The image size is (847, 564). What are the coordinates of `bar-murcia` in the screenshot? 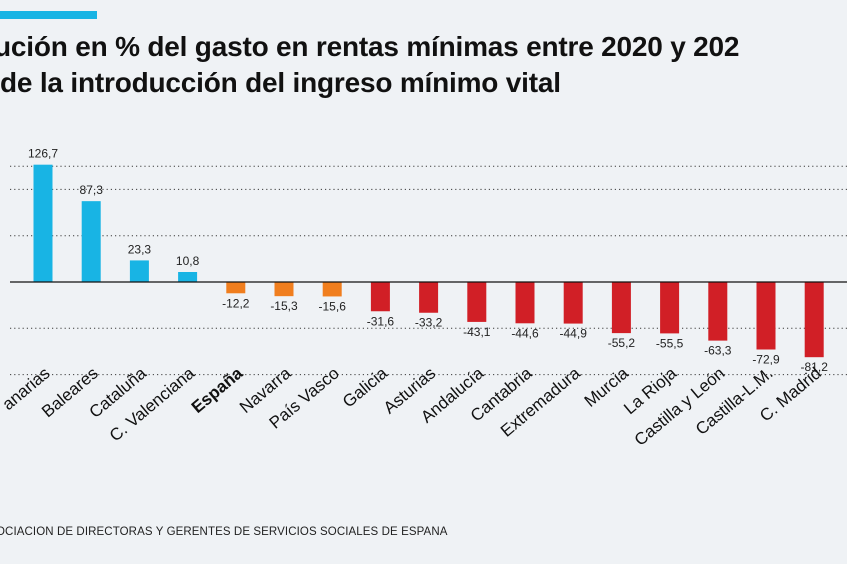 It's located at (621, 308).